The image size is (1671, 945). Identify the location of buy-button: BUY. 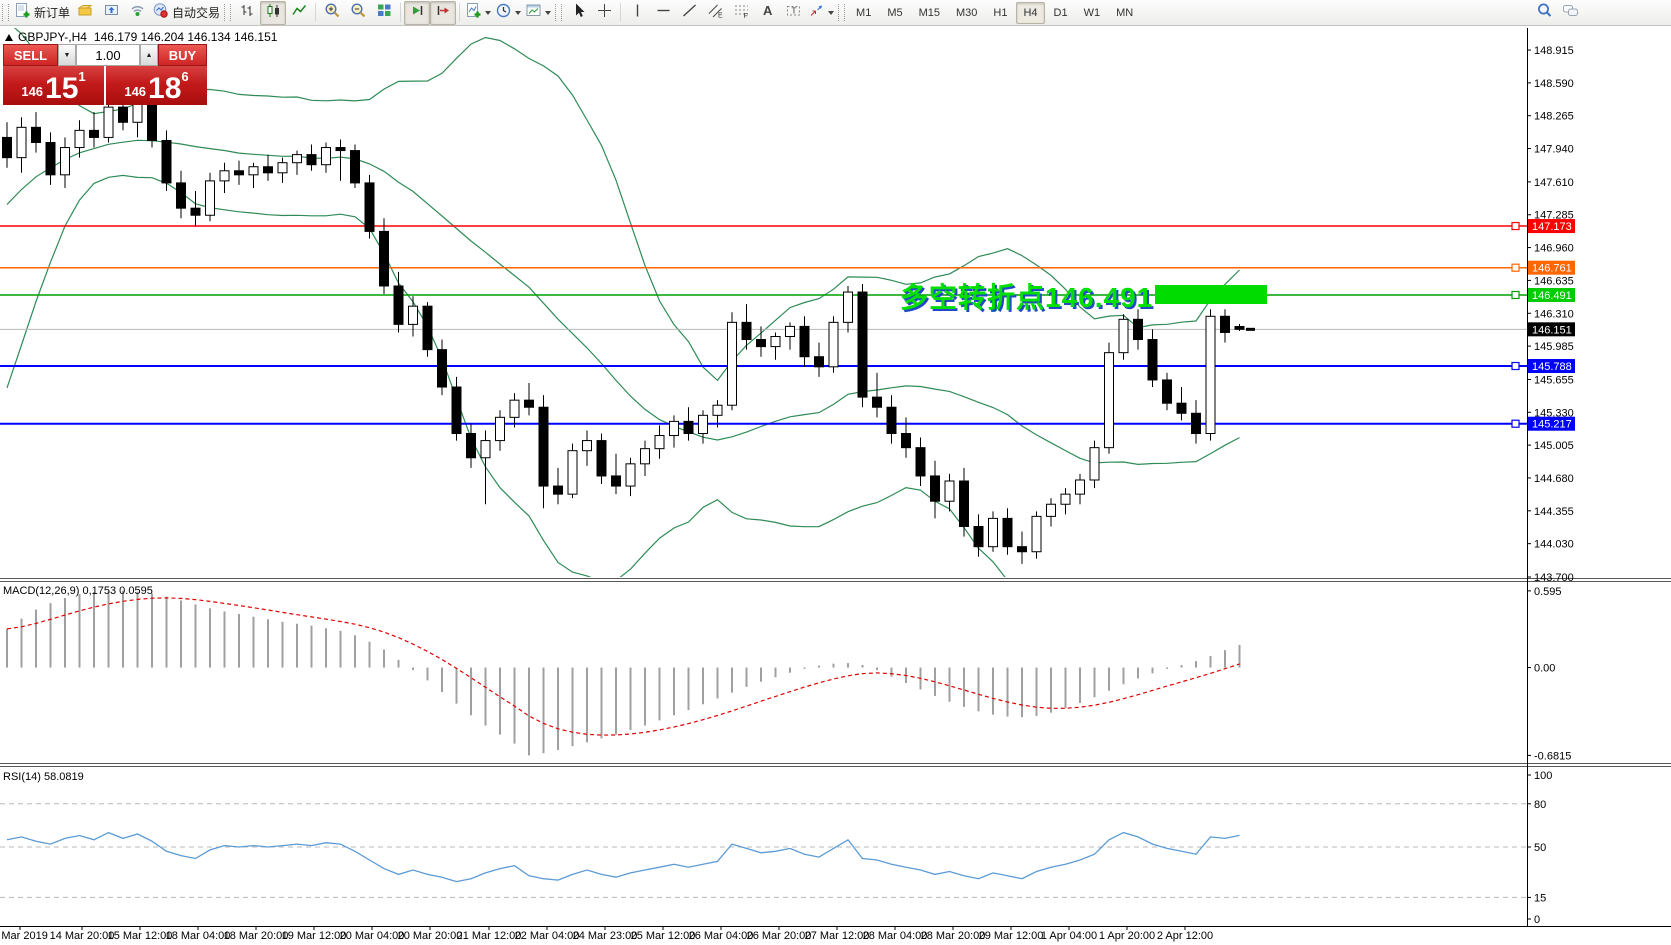
(182, 55).